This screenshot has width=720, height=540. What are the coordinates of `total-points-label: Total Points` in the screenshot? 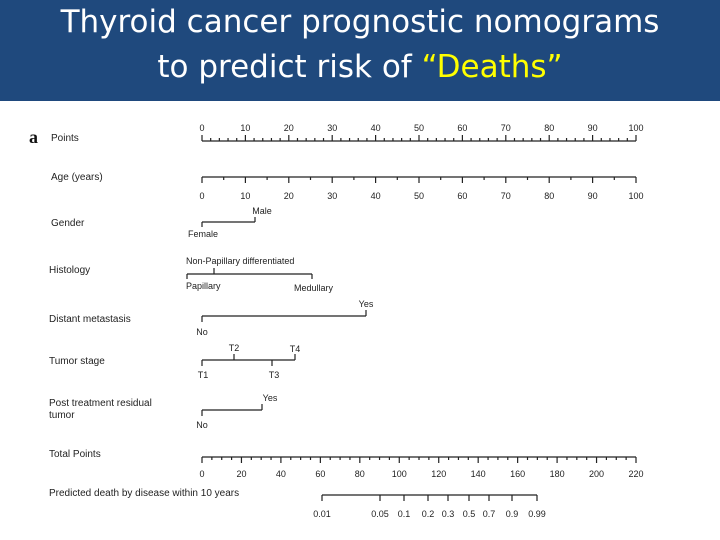 It's located at (75, 454).